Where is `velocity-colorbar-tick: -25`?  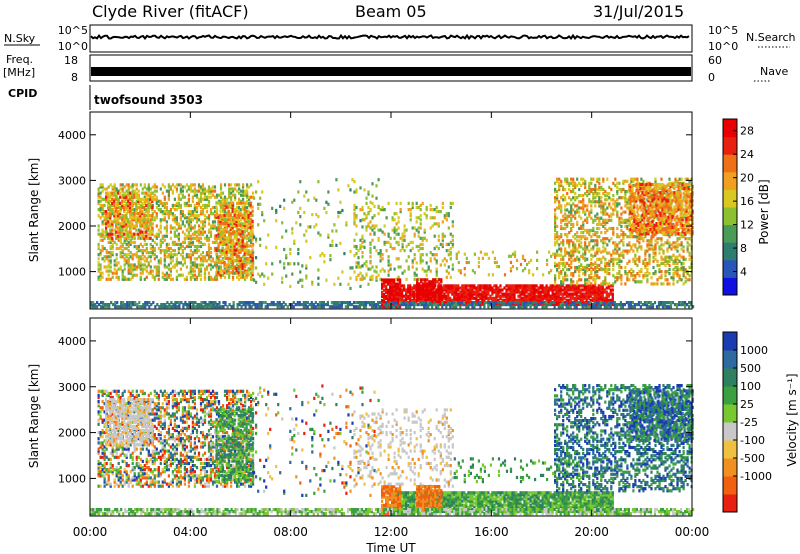 velocity-colorbar-tick: -25 is located at coordinates (749, 422).